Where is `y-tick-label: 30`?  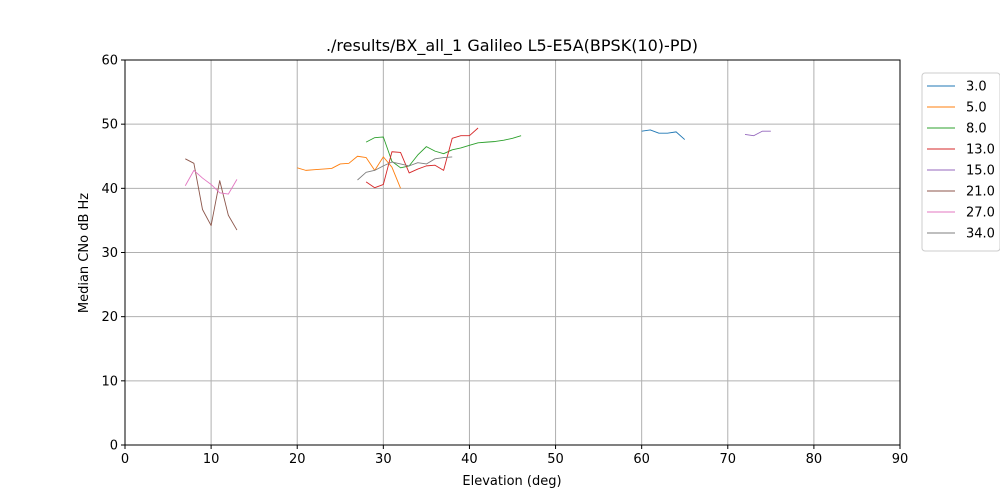
y-tick-label: 30 is located at coordinates (109, 253).